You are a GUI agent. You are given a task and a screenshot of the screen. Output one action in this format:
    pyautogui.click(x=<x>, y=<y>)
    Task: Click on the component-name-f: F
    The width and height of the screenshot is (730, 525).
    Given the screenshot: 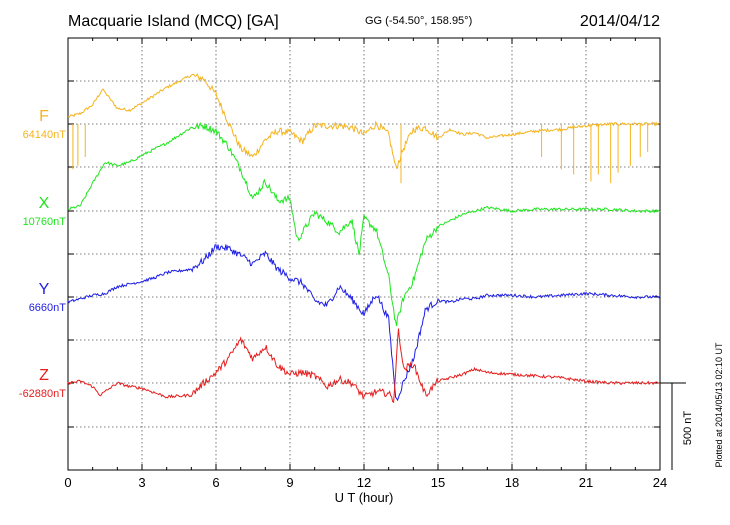 What is the action you would take?
    pyautogui.click(x=44, y=116)
    